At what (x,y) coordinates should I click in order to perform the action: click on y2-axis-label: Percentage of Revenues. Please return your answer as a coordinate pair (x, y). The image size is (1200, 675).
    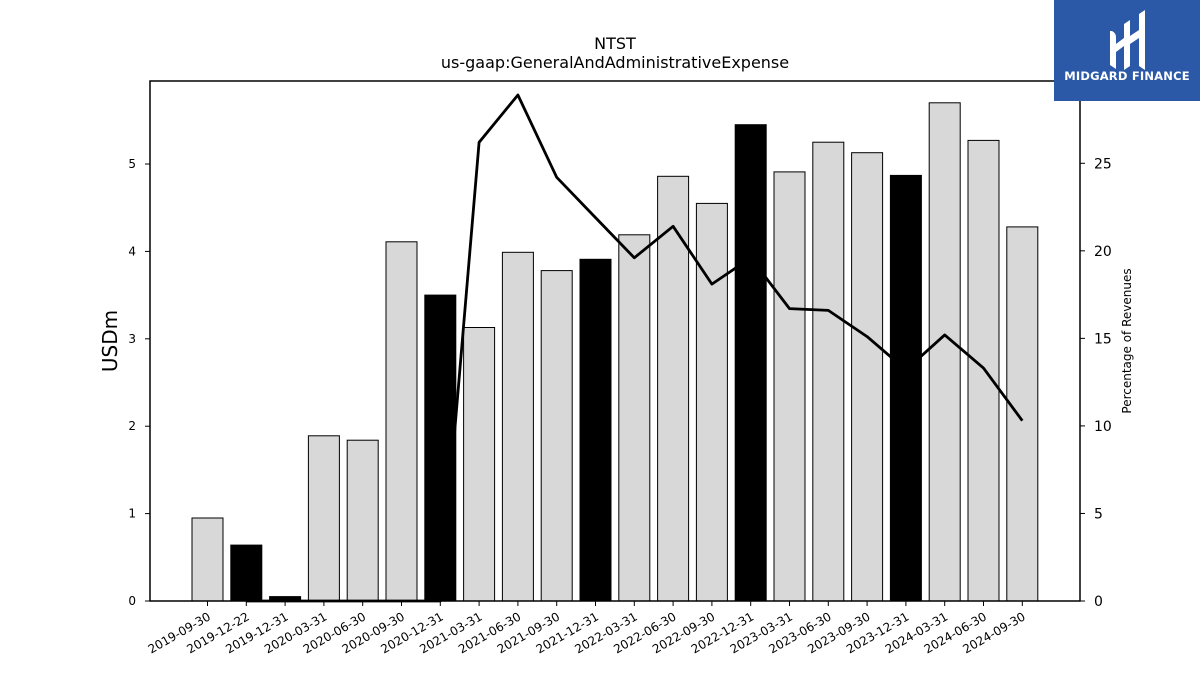
    Looking at the image, I should click on (1127, 340).